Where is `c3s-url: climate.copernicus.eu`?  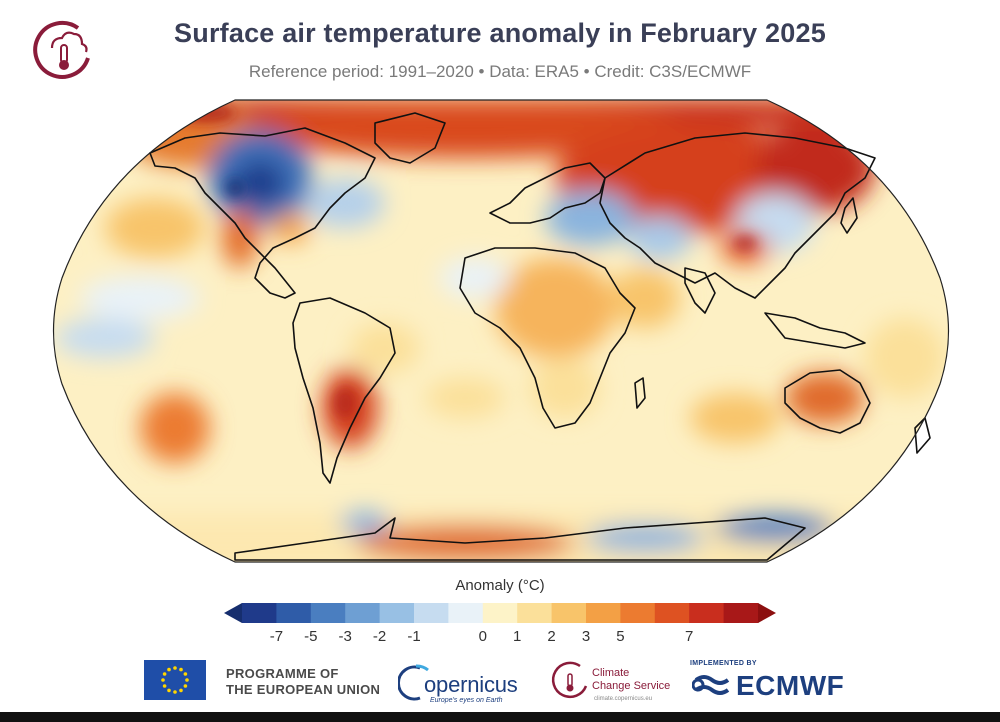
c3s-url: climate.copernicus.eu is located at coordinates (623, 699).